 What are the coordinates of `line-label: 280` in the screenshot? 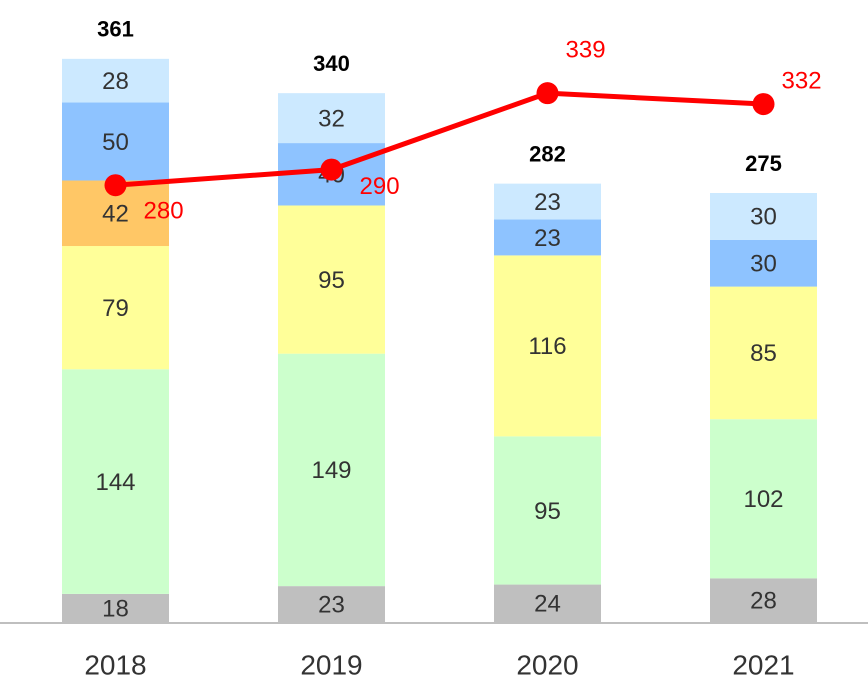 It's located at (164, 211).